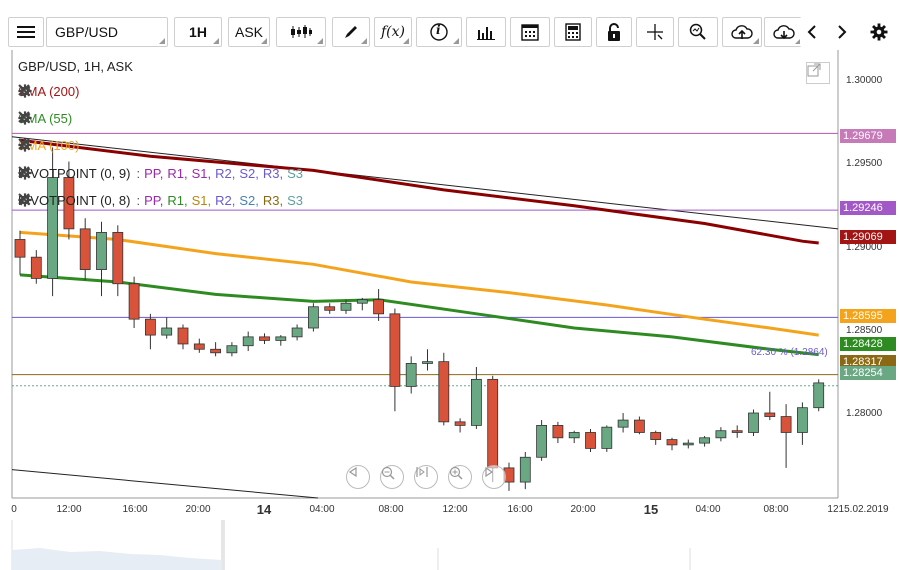 This screenshot has height=570, width=899. Describe the element at coordinates (742, 32) in the screenshot. I see `upload-button` at that location.